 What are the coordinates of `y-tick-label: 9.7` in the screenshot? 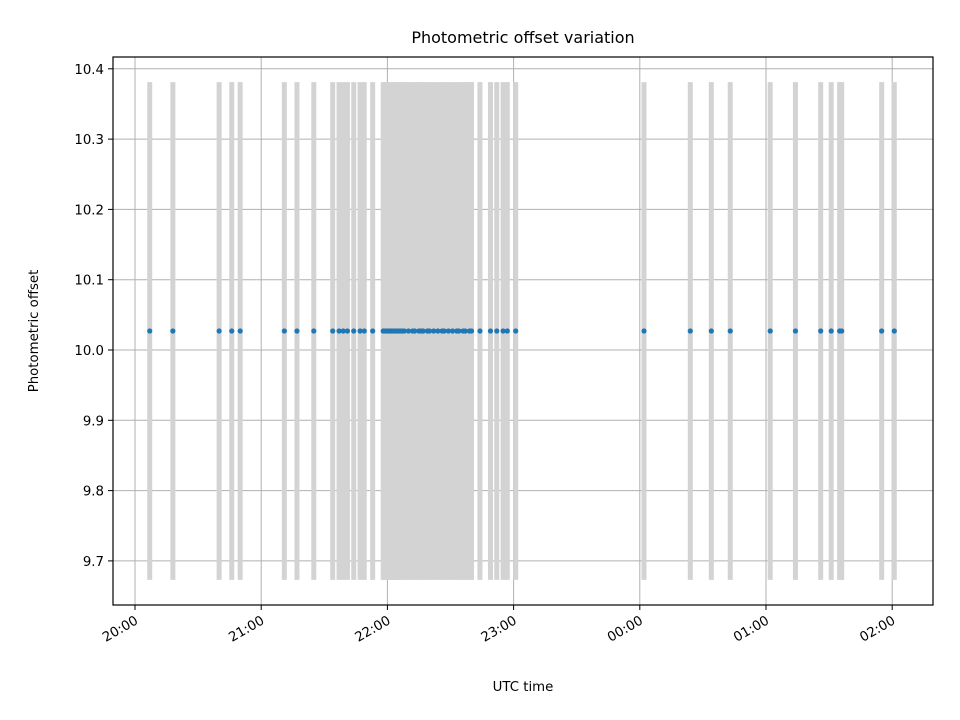 It's located at (93, 562).